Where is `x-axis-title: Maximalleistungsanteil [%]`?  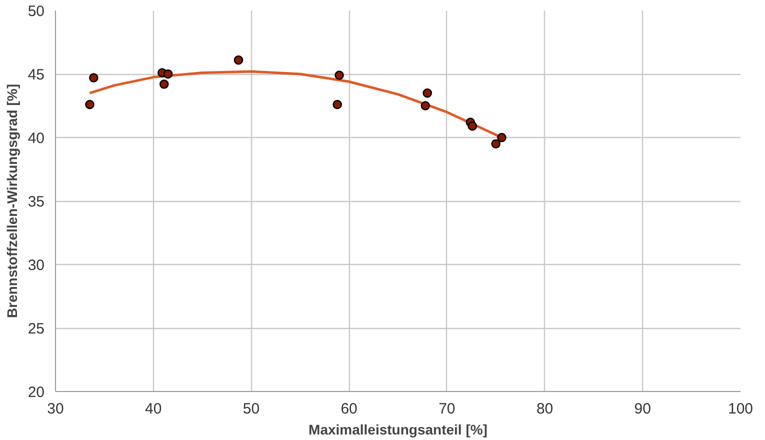
x-axis-title: Maximalleistungsanteil [%] is located at coordinates (398, 430).